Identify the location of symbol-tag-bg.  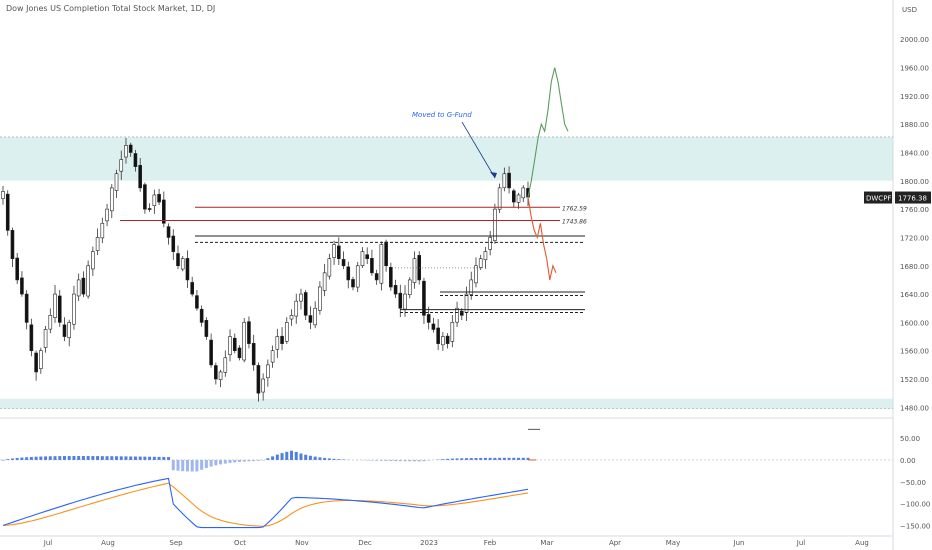
(878, 197).